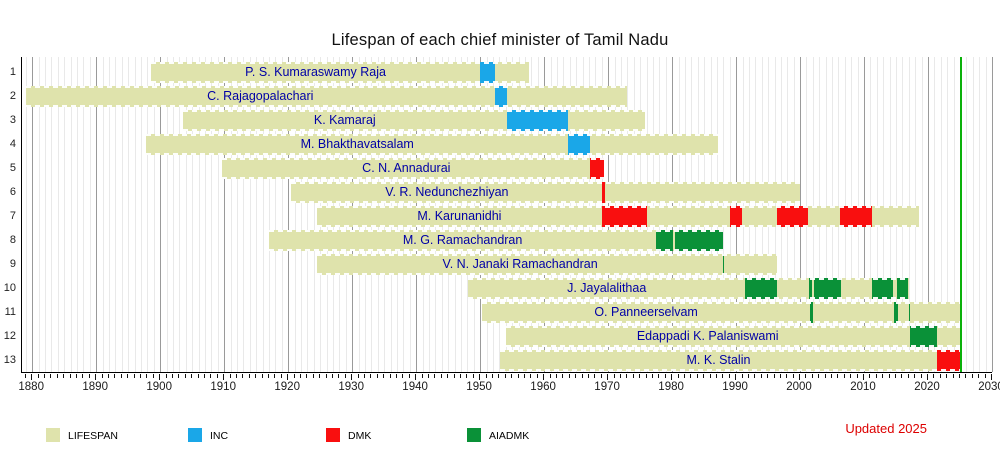 Image resolution: width=1000 pixels, height=450 pixels. What do you see at coordinates (961, 214) in the screenshot?
I see `today-marker-line` at bounding box center [961, 214].